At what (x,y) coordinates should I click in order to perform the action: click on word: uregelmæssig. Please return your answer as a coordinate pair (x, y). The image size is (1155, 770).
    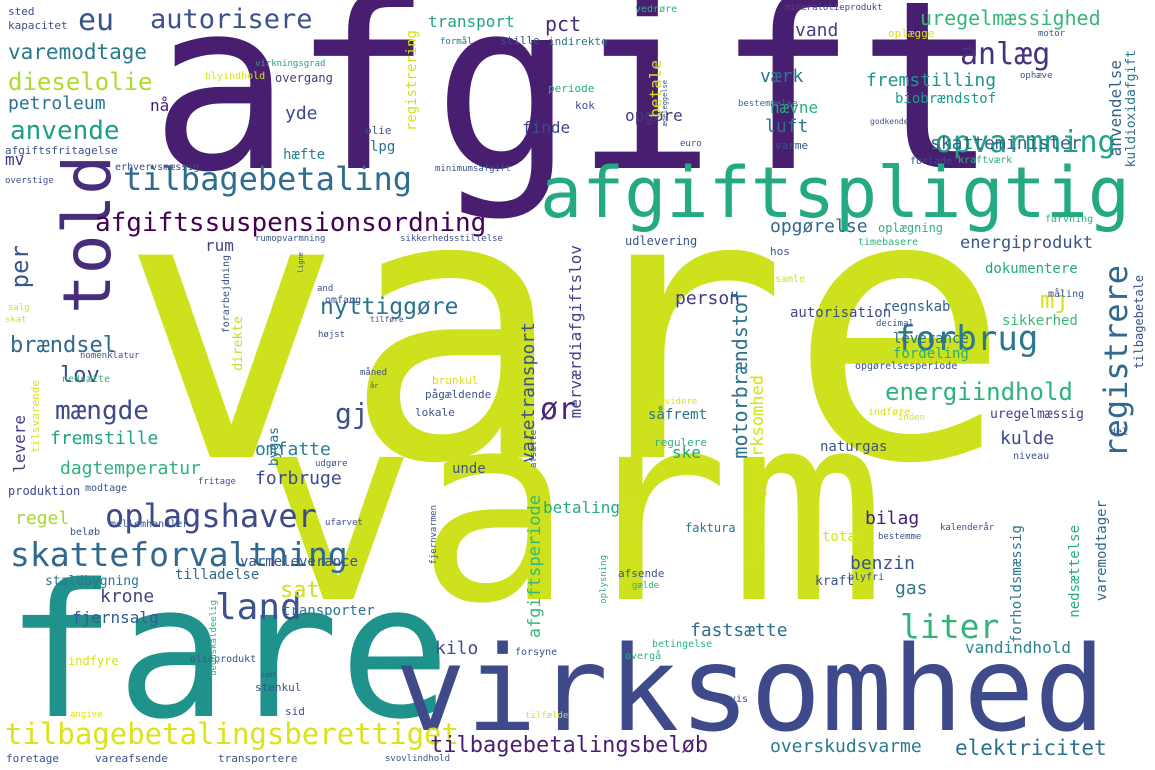
    Looking at the image, I should click on (1037, 414).